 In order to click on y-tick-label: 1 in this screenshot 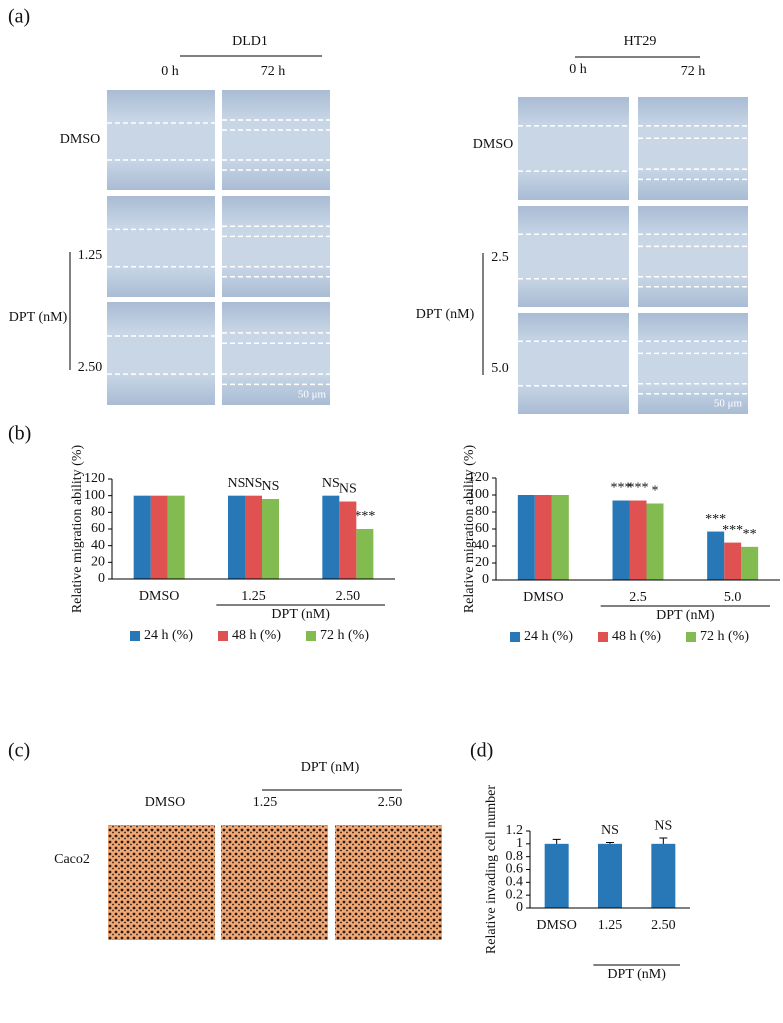, I will do `click(519, 843)`.